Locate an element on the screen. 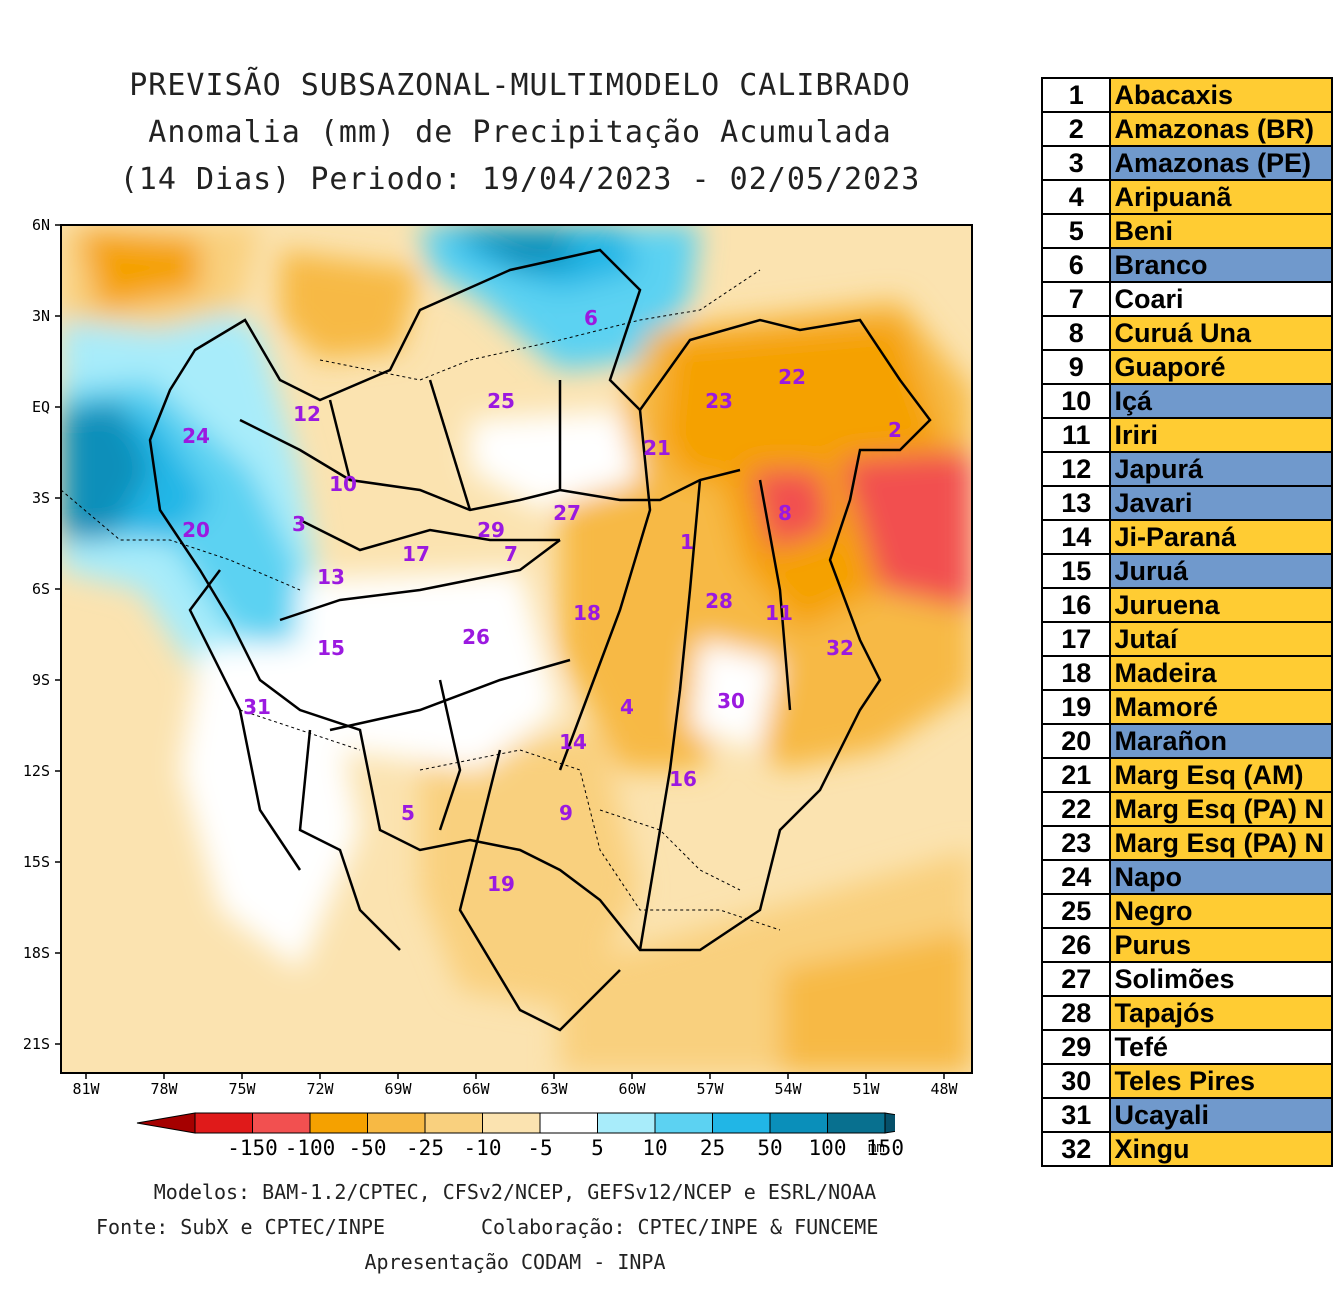  lon-label: 75W is located at coordinates (242, 1089).